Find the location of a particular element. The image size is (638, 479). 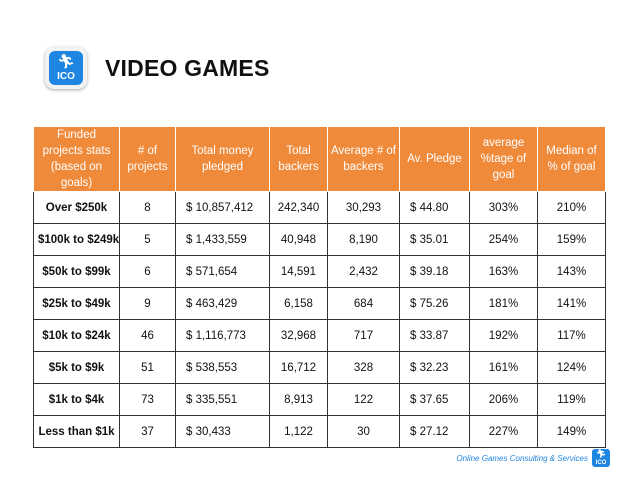

logo-text: ICO is located at coordinates (66, 76).